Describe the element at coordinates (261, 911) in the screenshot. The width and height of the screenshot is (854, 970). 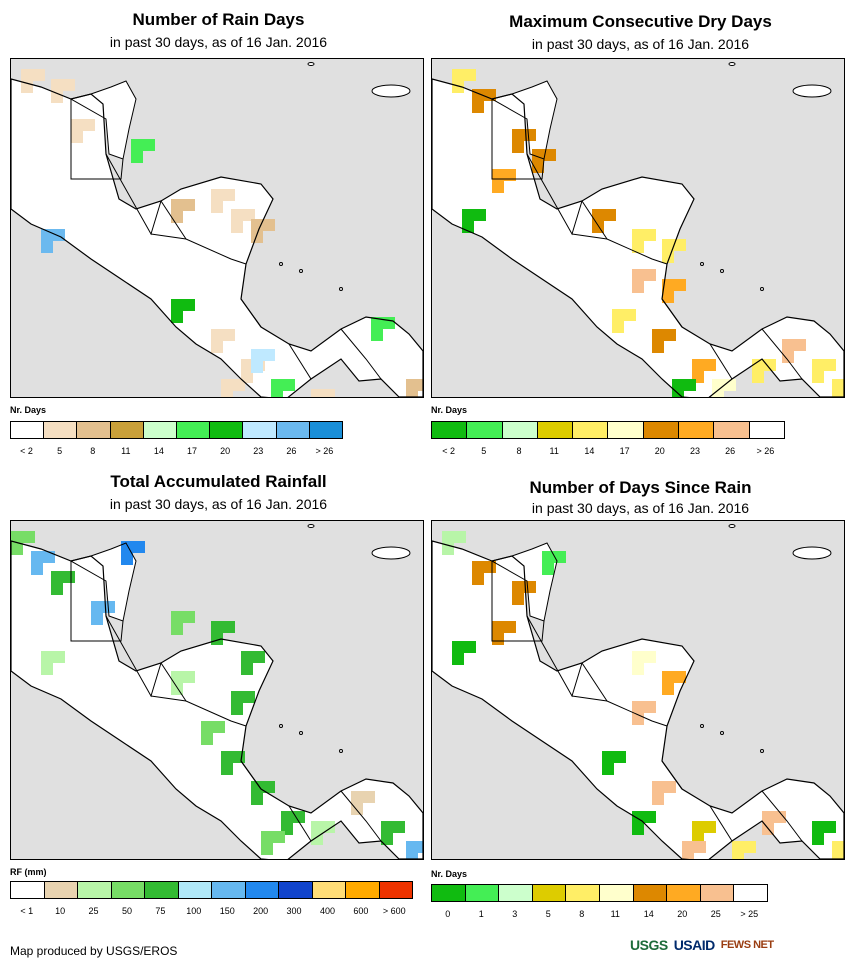
I see `legend-label: 200` at that location.